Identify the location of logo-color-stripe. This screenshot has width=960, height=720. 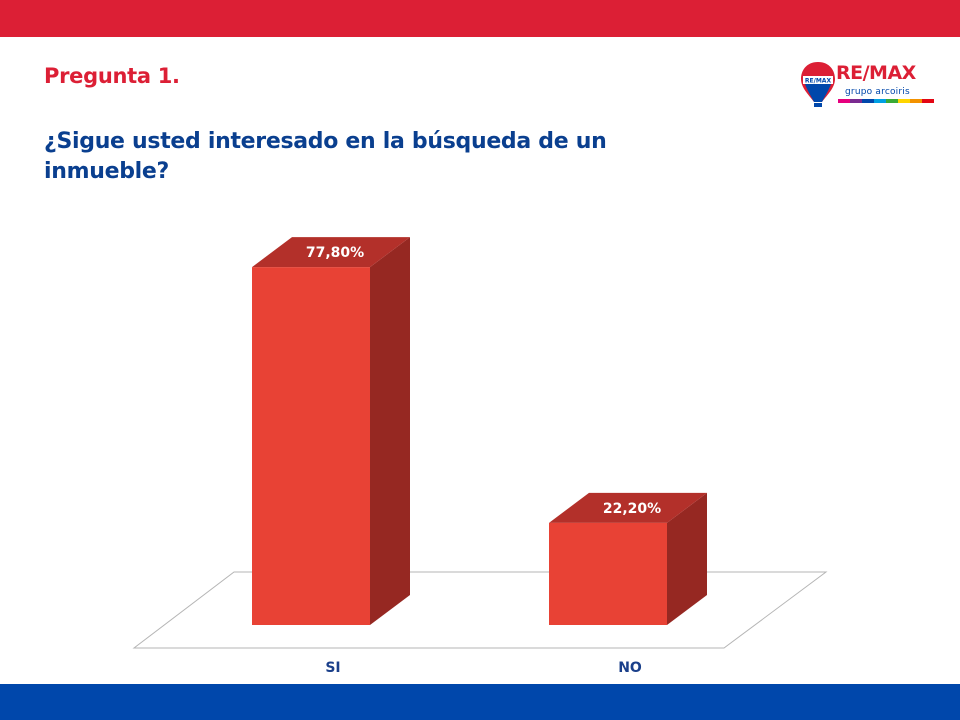
(886, 101).